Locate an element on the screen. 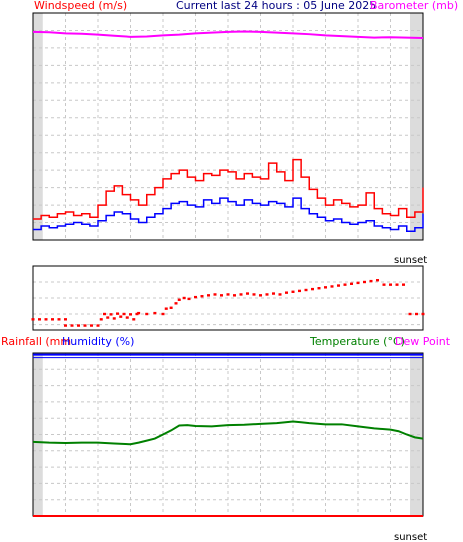 The width and height of the screenshot is (463, 542). chart-title: Current last 24 hours : 05 June 2025 is located at coordinates (276, 6).